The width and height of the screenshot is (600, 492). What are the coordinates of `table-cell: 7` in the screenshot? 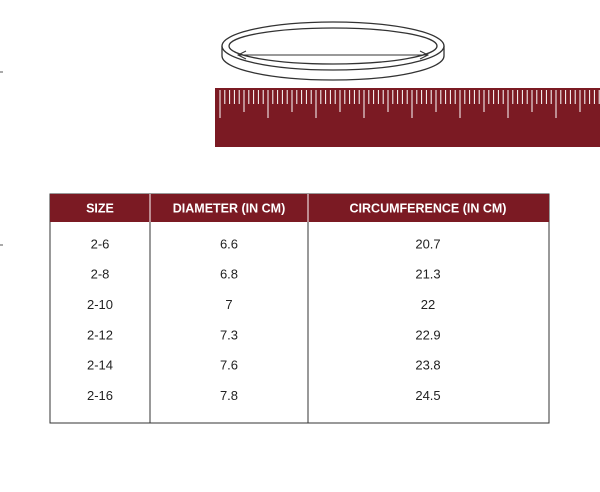 It's located at (228, 304).